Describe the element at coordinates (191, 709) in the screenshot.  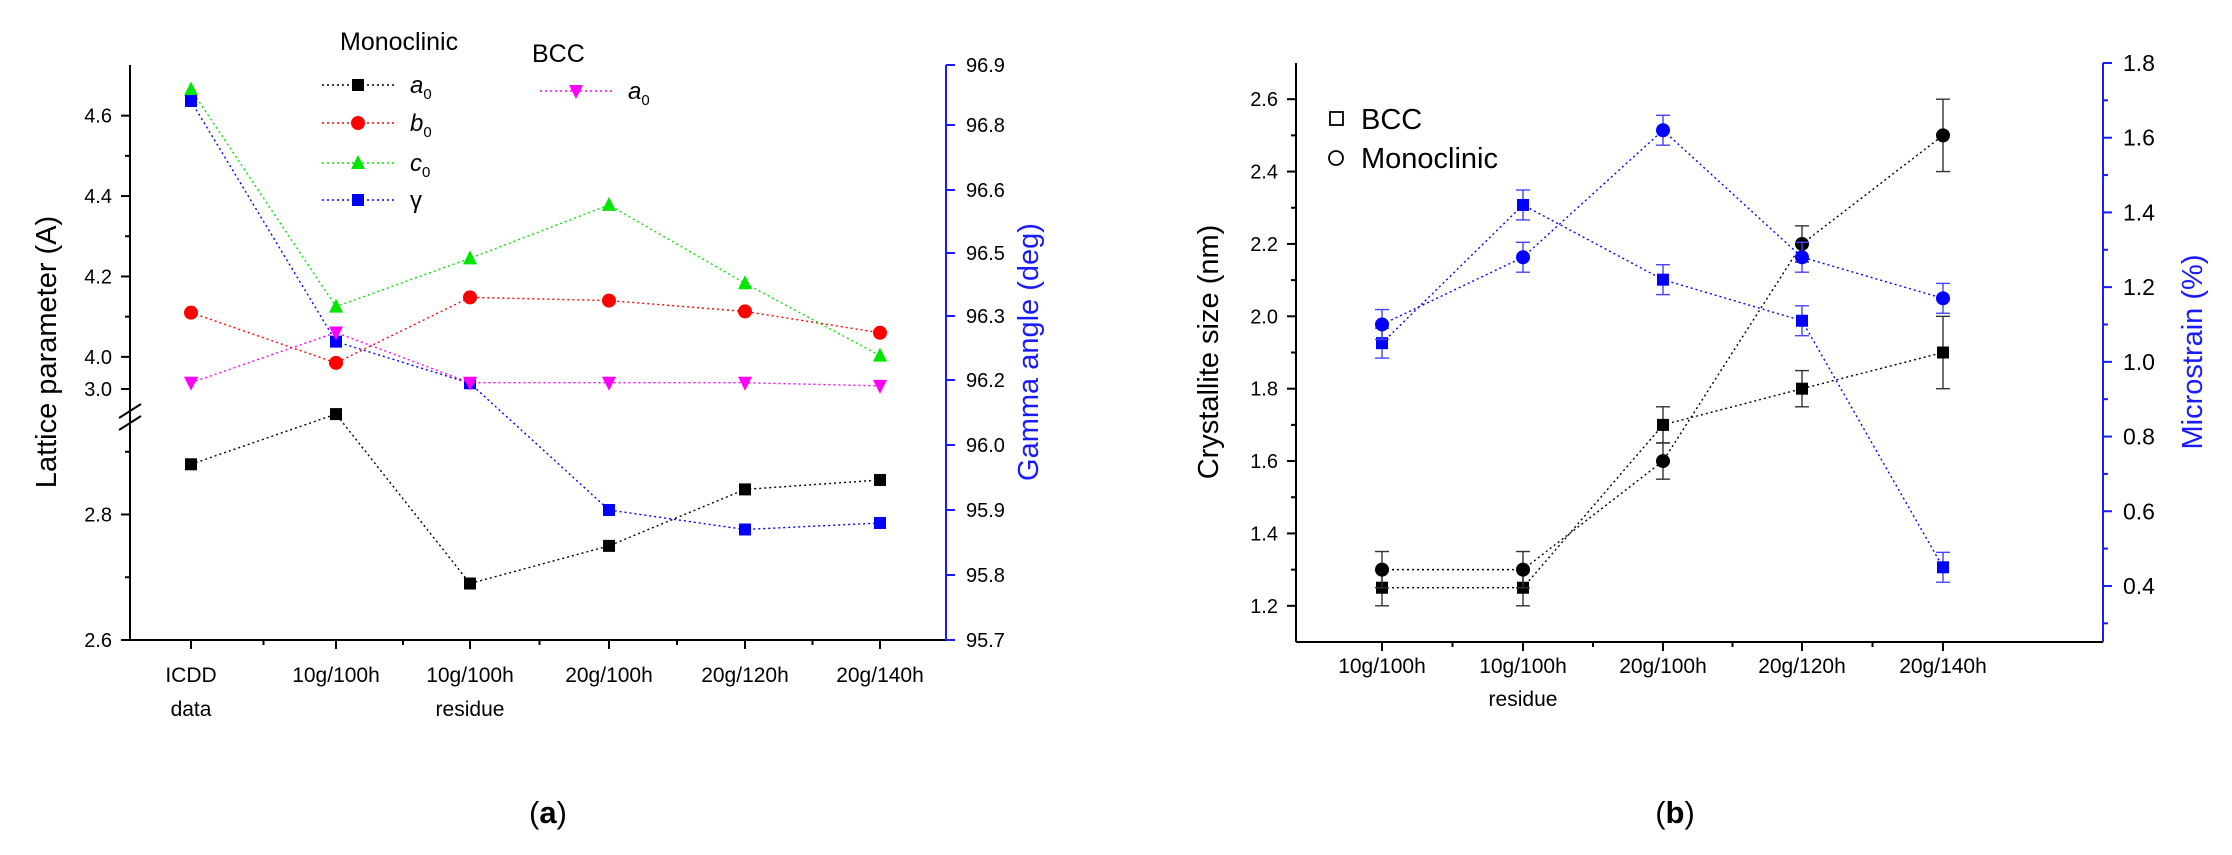
I see `x-tick-label: data` at that location.